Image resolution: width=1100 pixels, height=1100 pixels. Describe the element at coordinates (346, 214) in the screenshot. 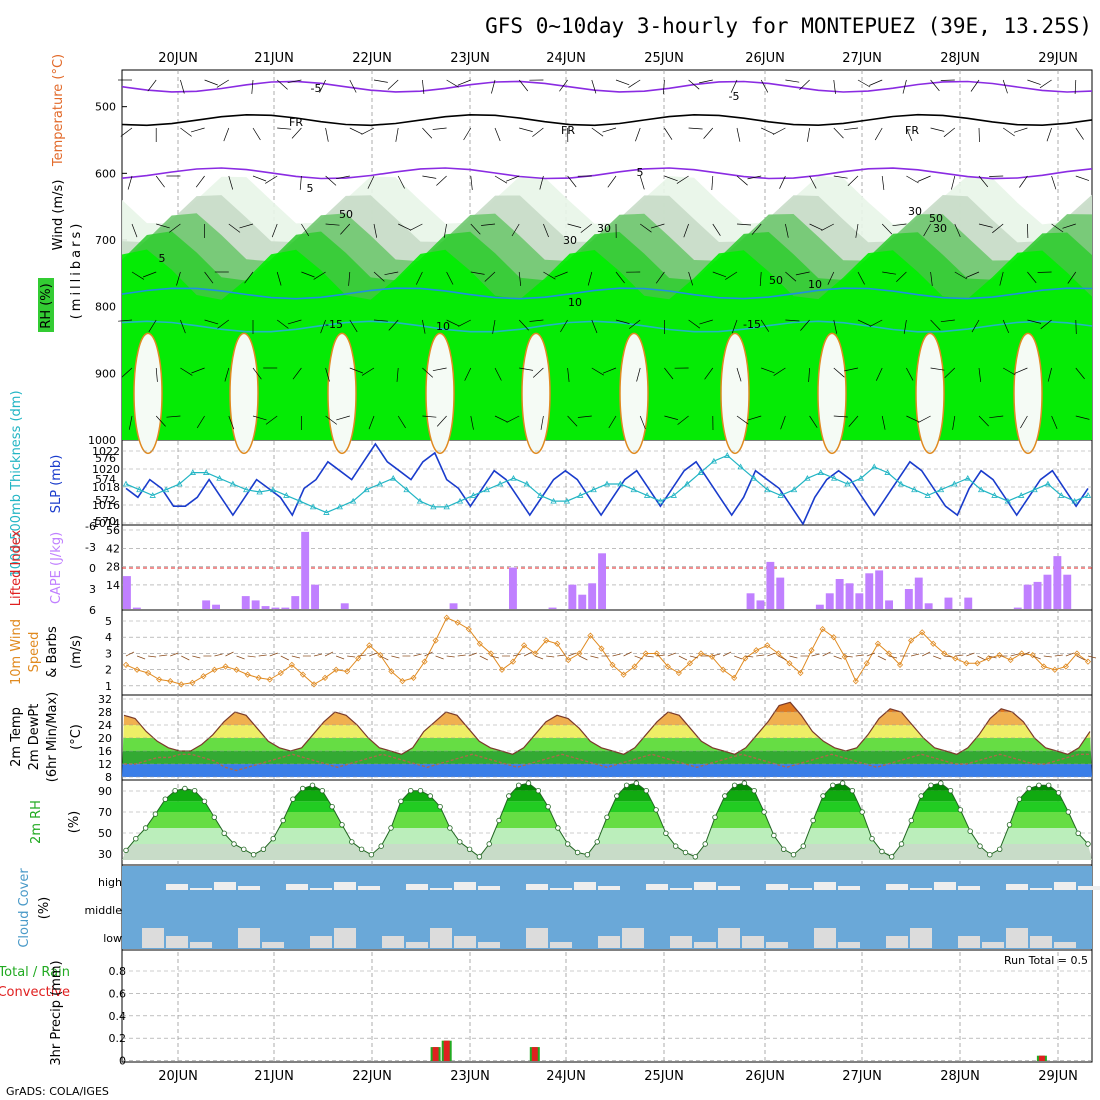

I see `isotherm-label-19: 50` at that location.